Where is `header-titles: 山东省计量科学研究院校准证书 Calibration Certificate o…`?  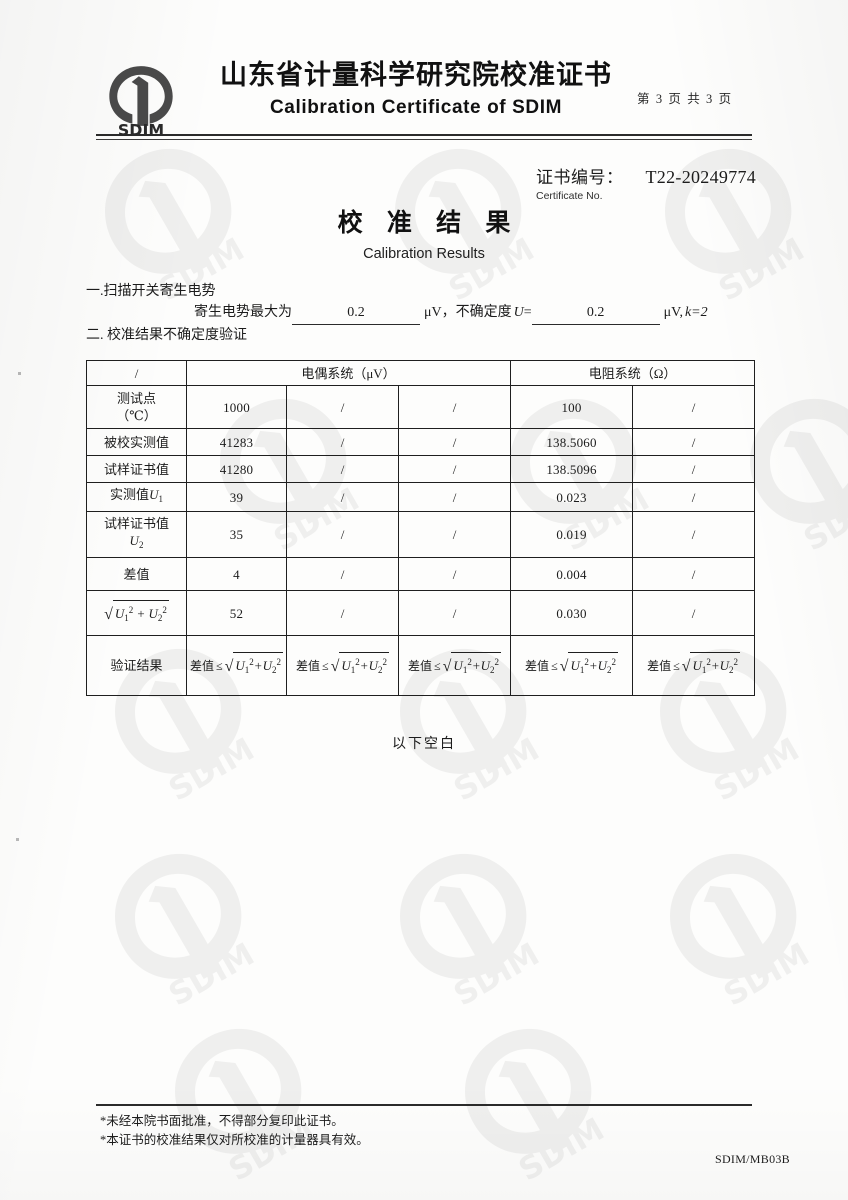
header-titles: 山东省计量科学研究院校准证书 Calibration Certificate o… is located at coordinates (416, 89).